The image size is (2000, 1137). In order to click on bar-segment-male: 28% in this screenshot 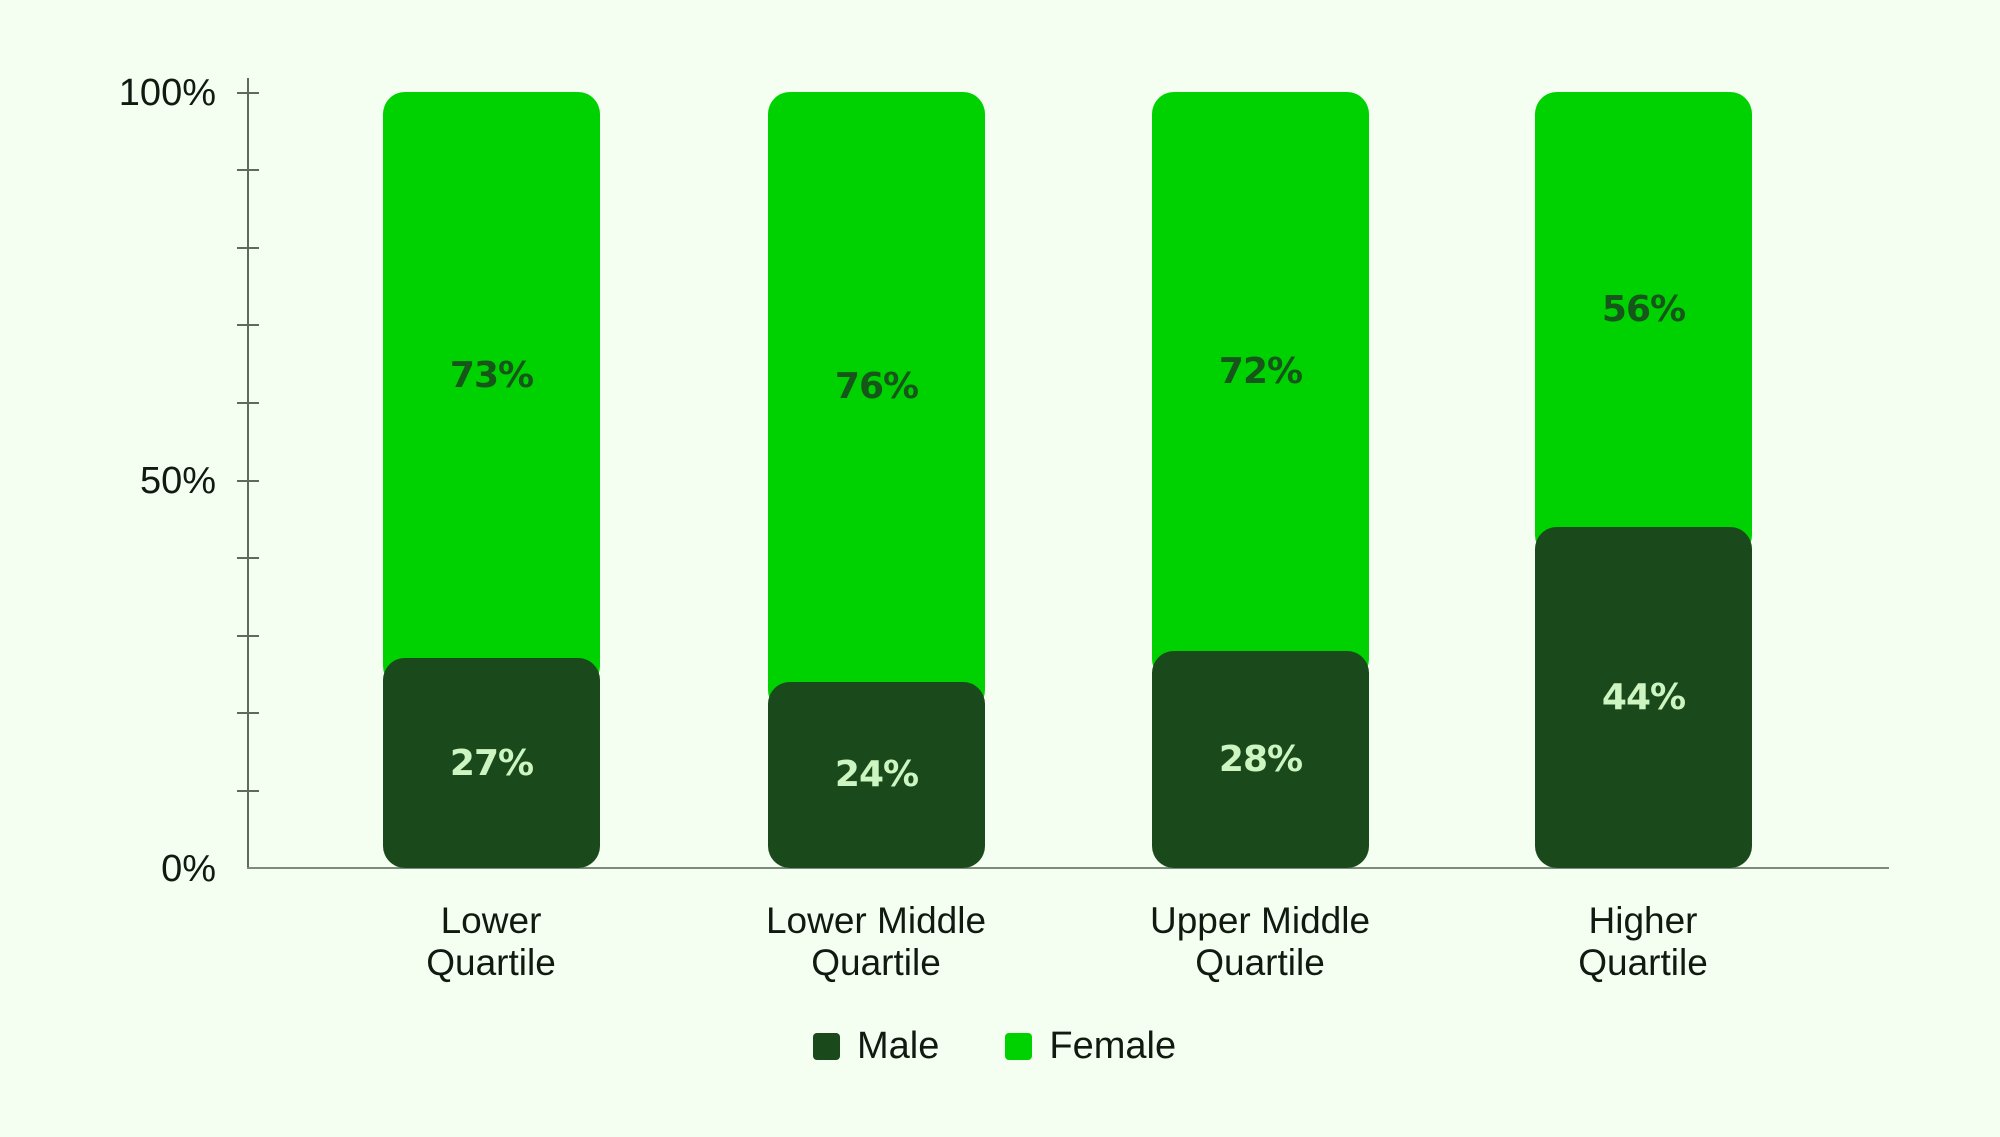, I will do `click(1260, 759)`.